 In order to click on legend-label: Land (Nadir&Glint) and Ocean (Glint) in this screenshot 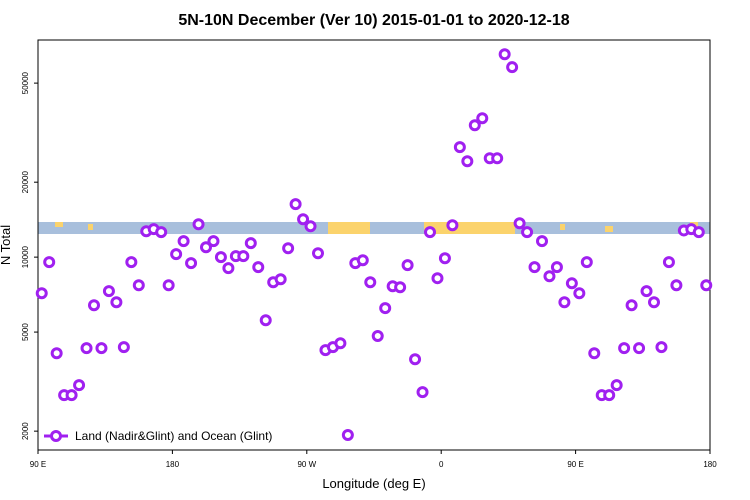, I will do `click(173, 436)`.